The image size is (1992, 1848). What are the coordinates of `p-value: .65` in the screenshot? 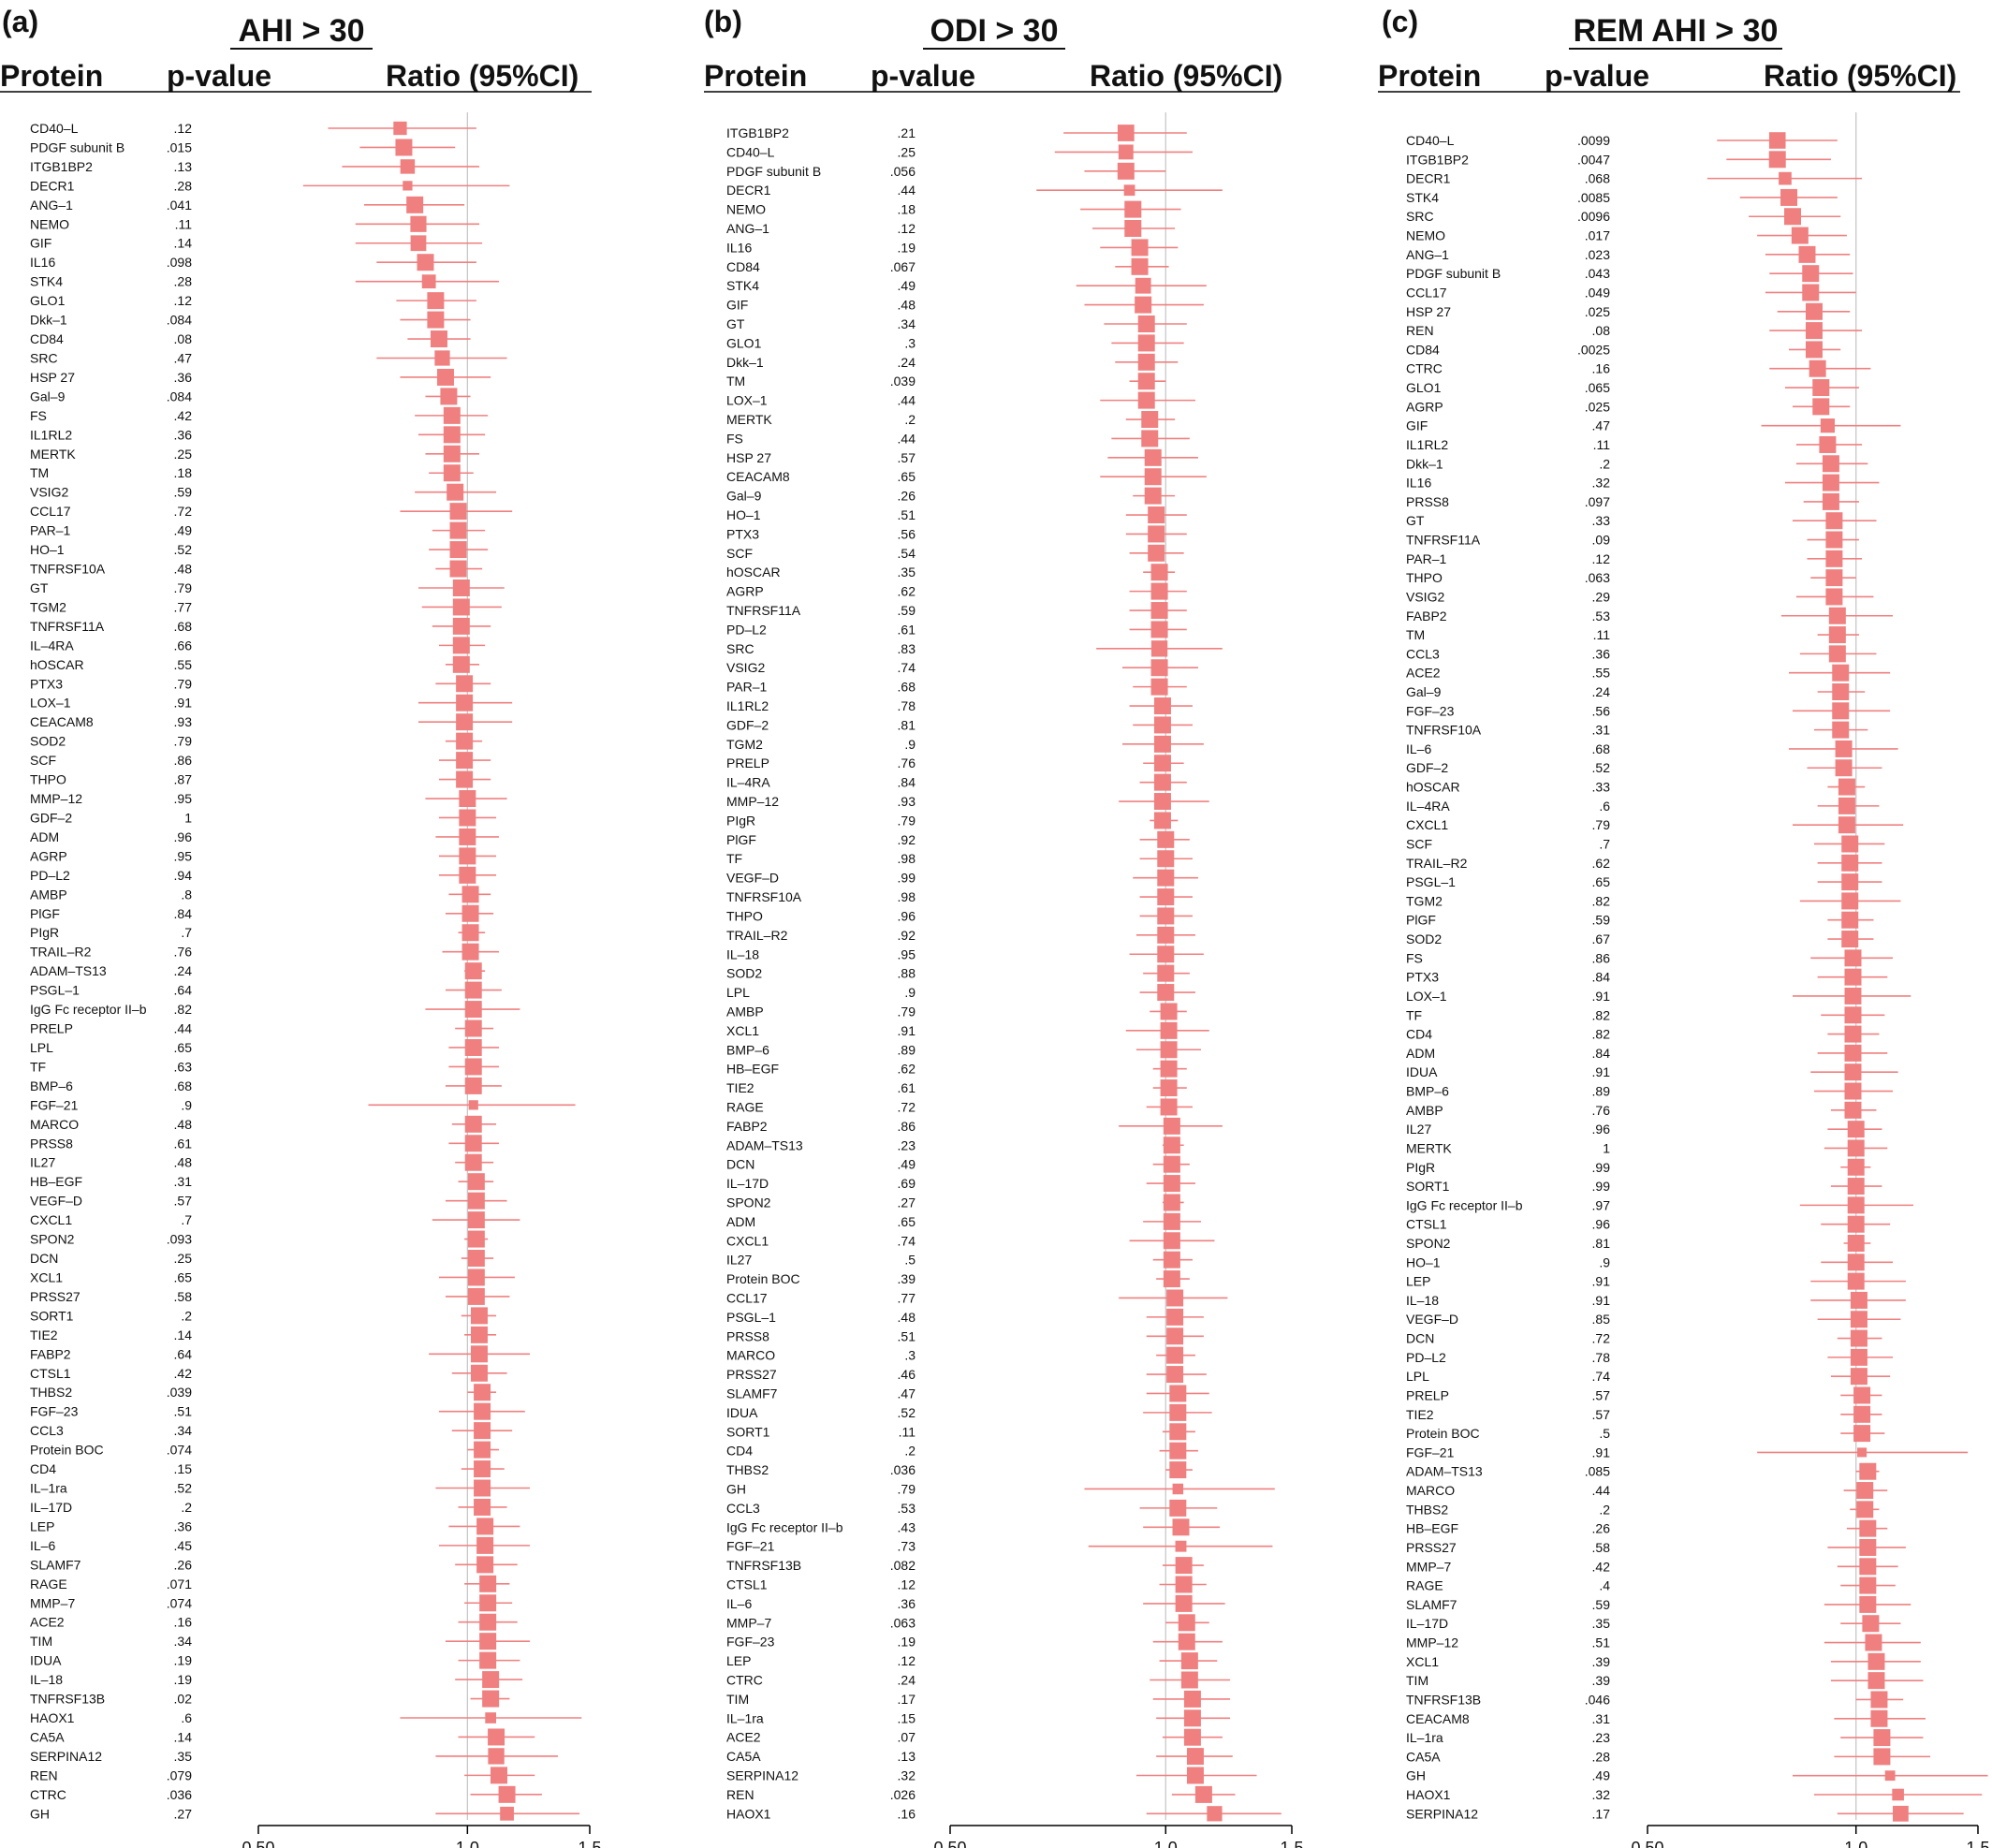 It's located at (183, 1276).